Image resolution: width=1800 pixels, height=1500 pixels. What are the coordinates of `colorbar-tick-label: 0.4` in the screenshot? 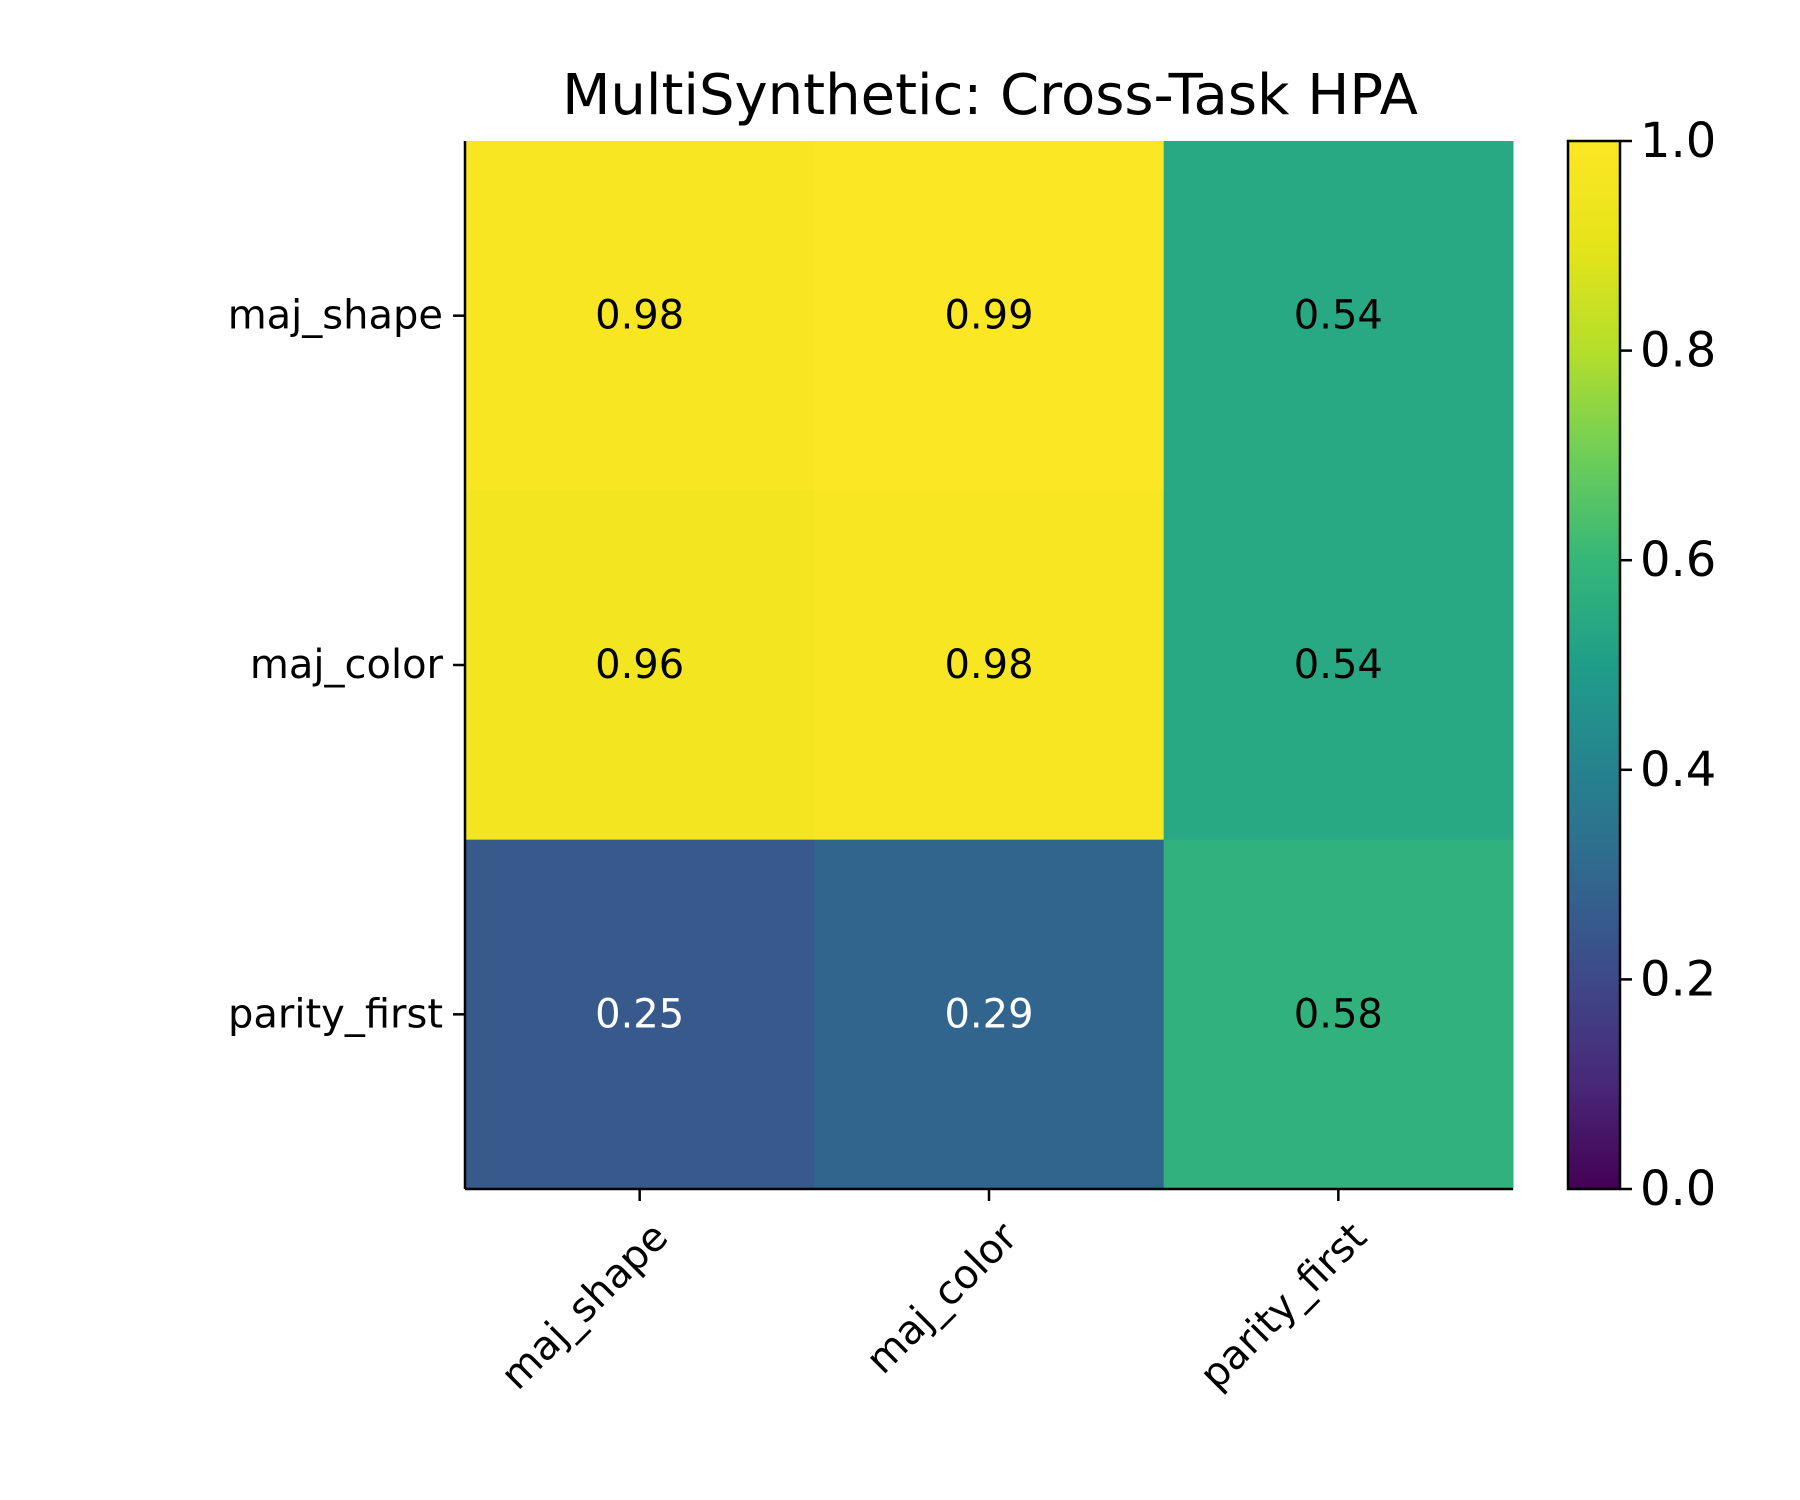 It's located at (1678, 770).